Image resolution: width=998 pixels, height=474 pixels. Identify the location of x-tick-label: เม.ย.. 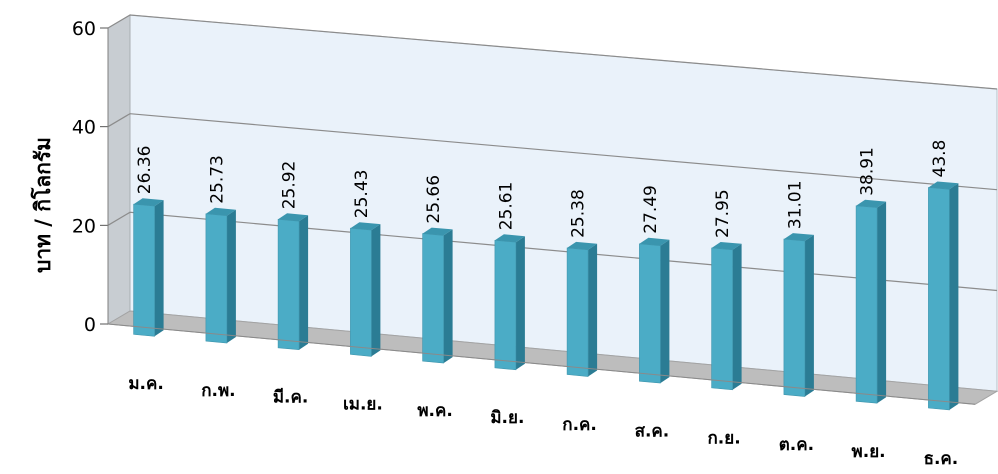
(363, 404).